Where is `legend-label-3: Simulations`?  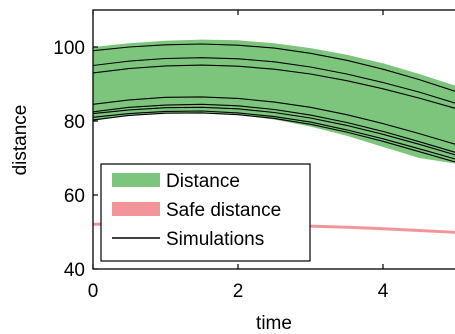 legend-label-3: Simulations is located at coordinates (215, 239).